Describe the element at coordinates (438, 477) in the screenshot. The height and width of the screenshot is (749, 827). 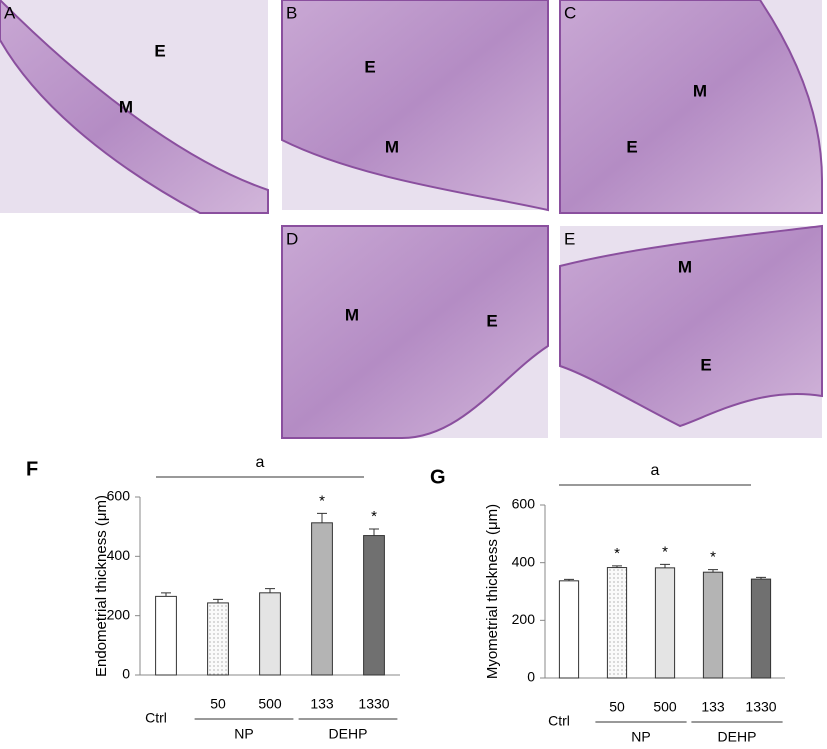
I see `panel-letter: G` at that location.